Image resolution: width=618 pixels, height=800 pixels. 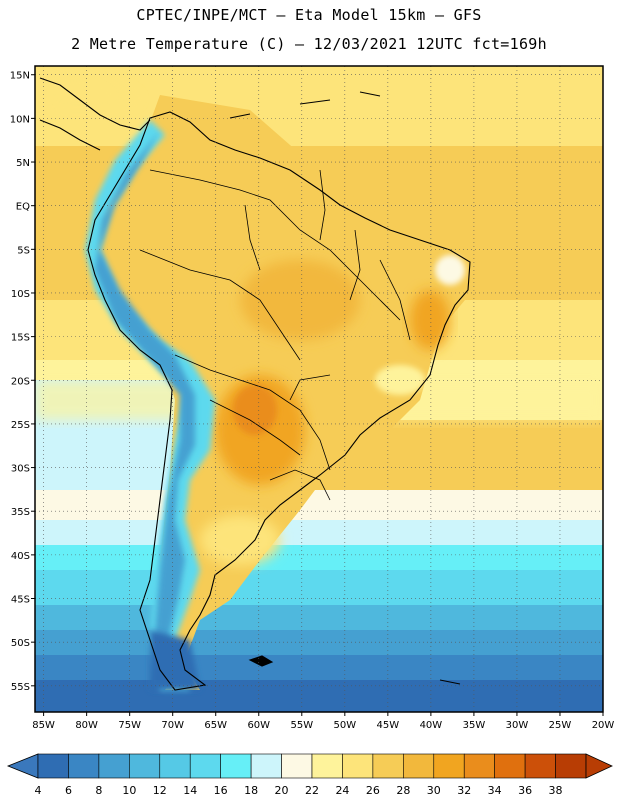 What do you see at coordinates (403, 790) in the screenshot?
I see `colorbar-label: 28` at bounding box center [403, 790].